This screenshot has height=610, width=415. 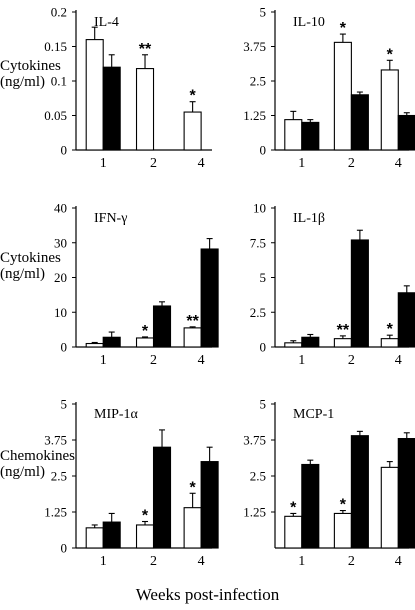 I want to click on y-tick-label: 40, so click(x=60, y=208).